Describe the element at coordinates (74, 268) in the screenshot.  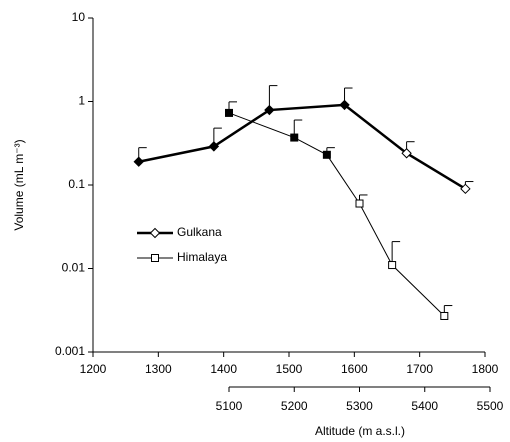
I see `y-tick-label: 0.01` at that location.